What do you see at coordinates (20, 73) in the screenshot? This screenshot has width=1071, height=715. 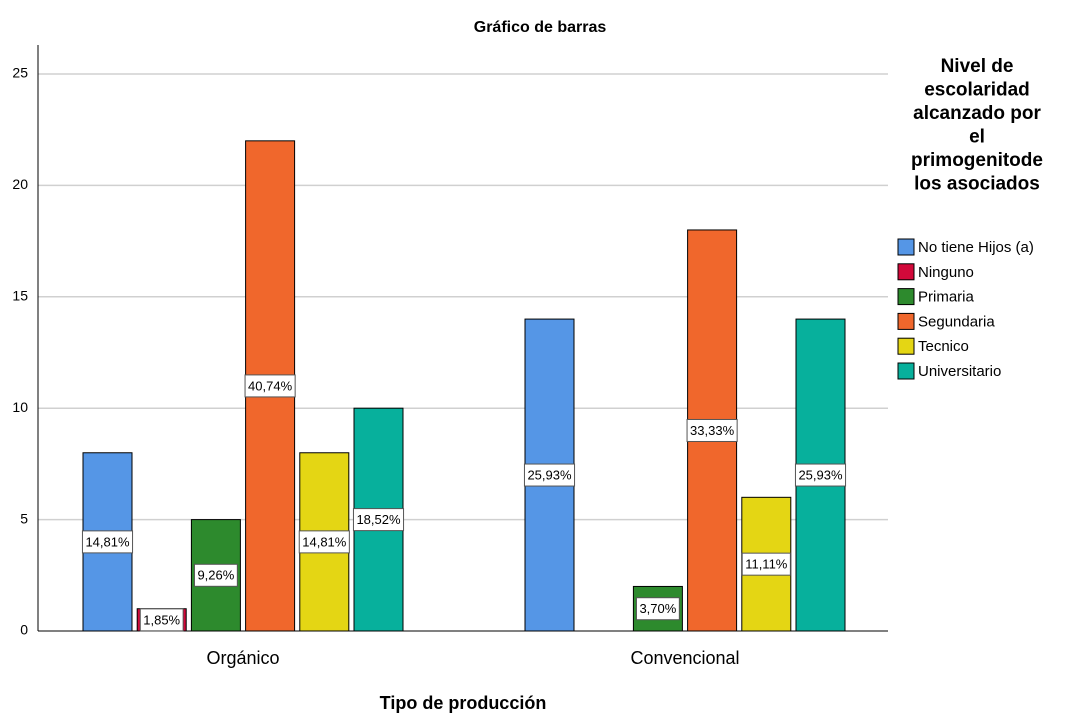 I see `y-tick-label: 25` at bounding box center [20, 73].